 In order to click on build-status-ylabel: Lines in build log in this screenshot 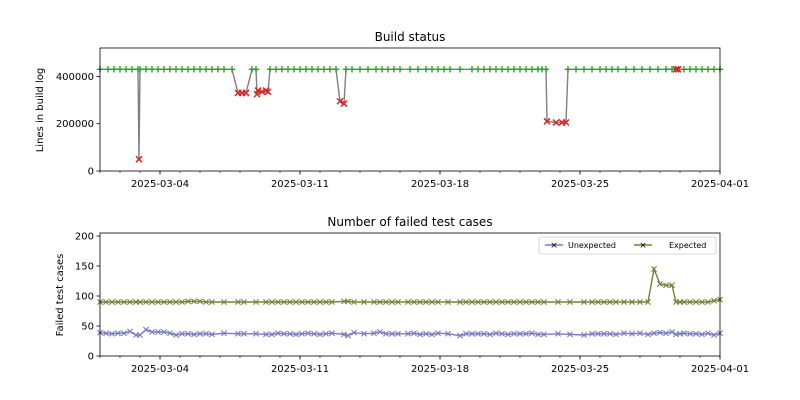, I will do `click(40, 110)`.